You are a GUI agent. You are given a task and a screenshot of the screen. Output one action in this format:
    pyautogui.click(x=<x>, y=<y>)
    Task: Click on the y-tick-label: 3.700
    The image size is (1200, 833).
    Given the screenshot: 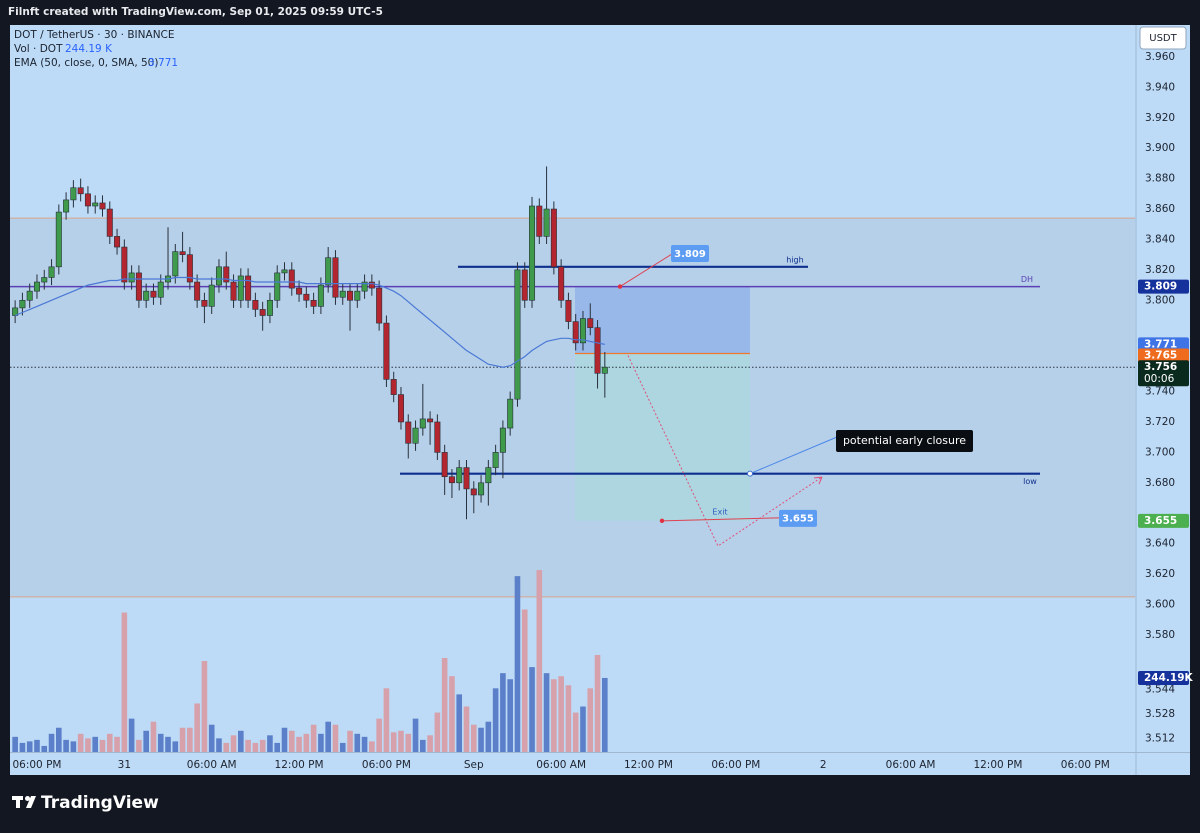 What is the action you would take?
    pyautogui.click(x=1160, y=452)
    